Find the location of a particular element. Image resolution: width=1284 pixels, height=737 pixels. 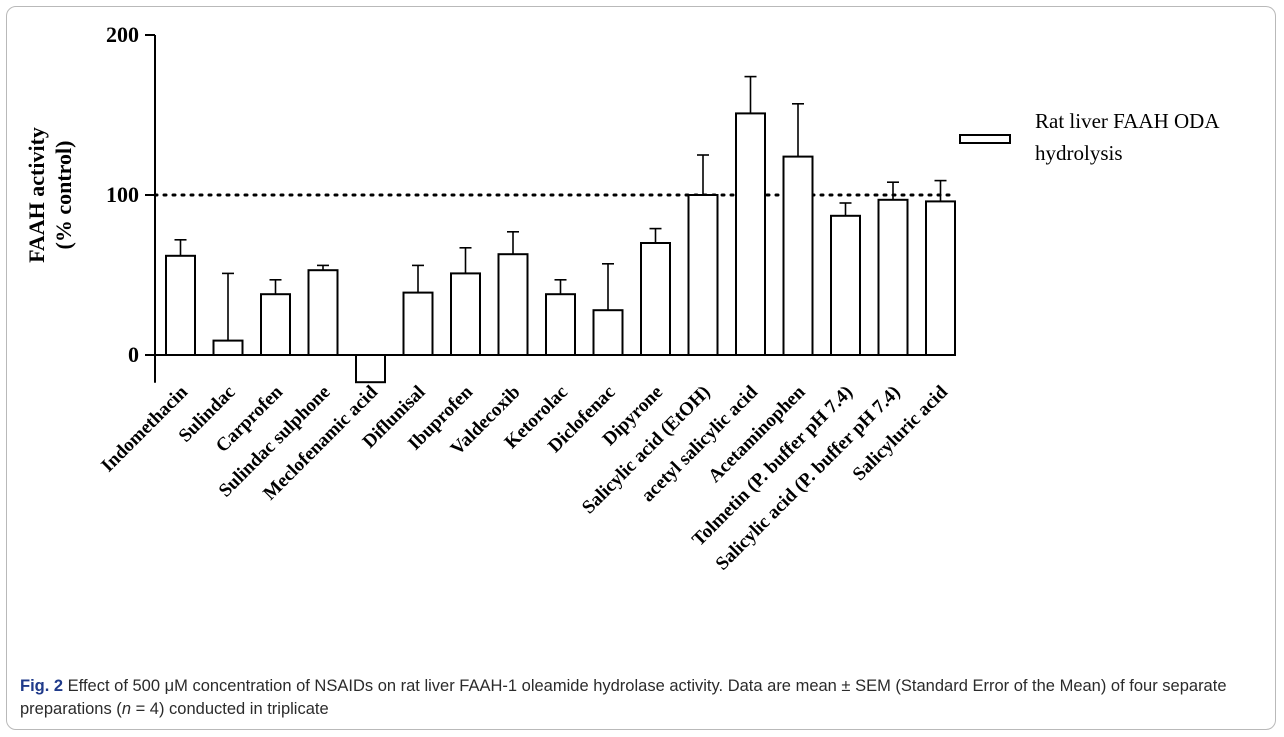

y-tick-label: 200 is located at coordinates (122, 34).